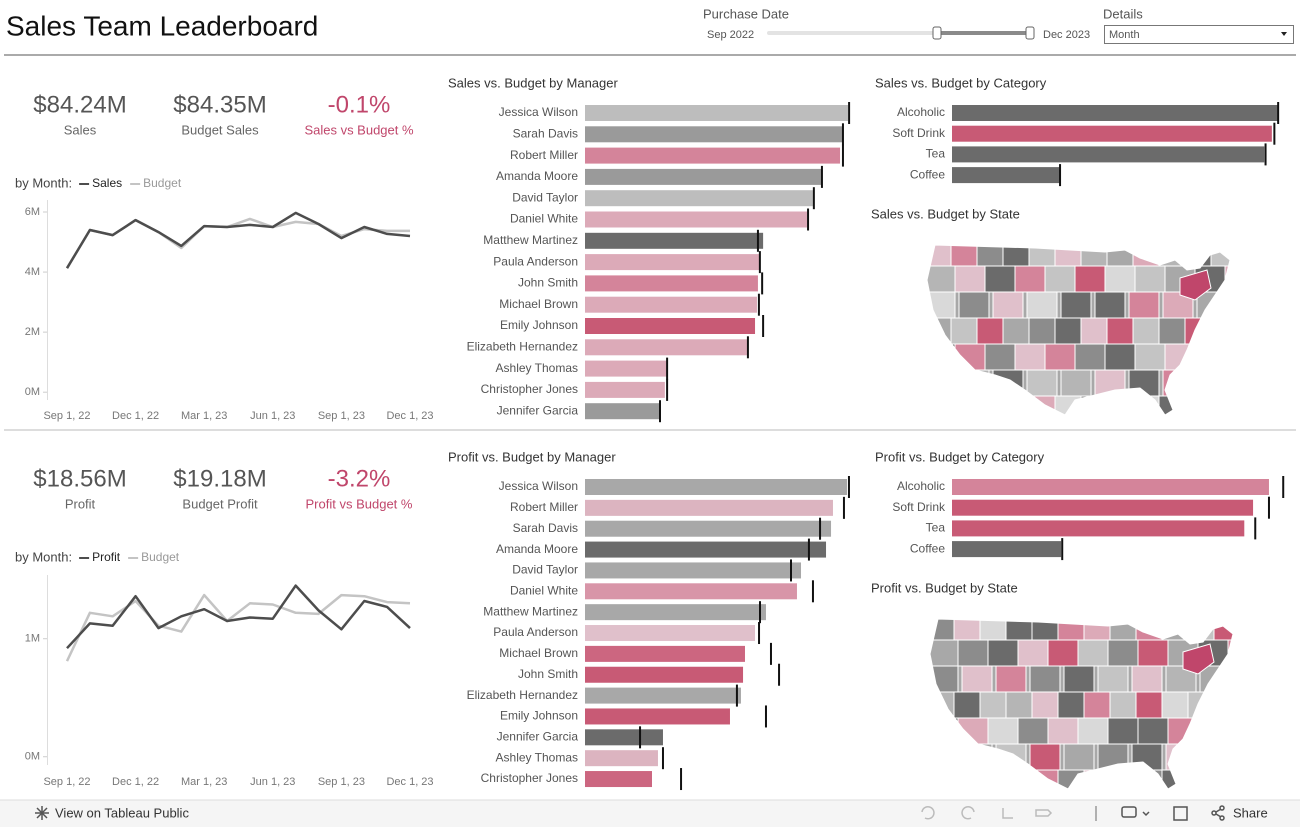  What do you see at coordinates (32, 212) in the screenshot?
I see `y-tick-label: 6M` at bounding box center [32, 212].